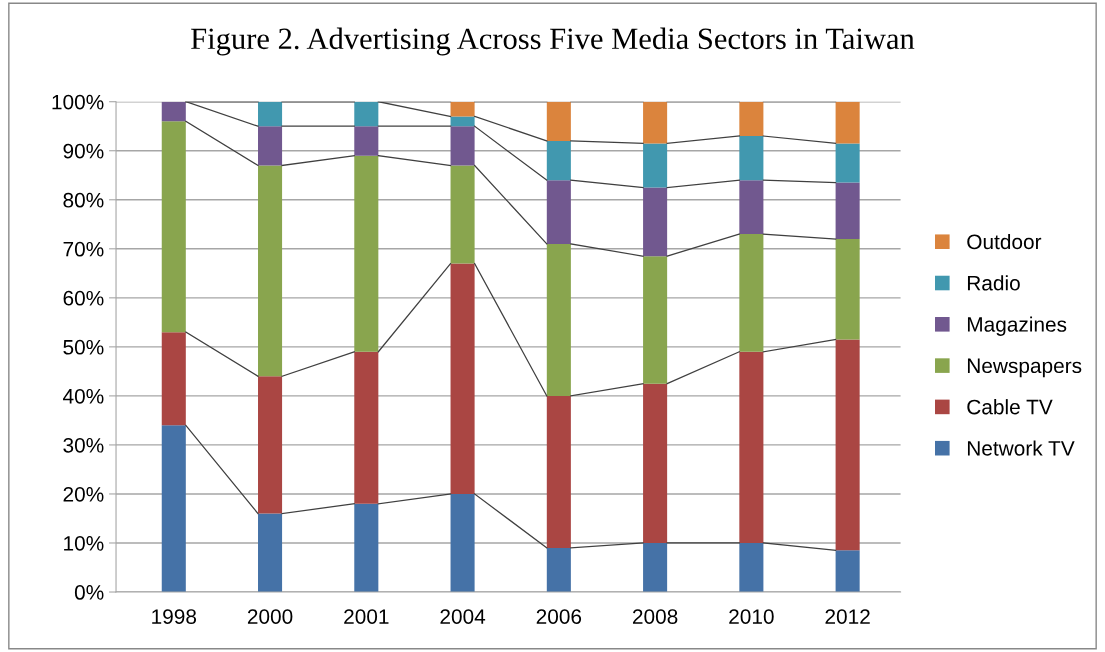  What do you see at coordinates (1021, 448) in the screenshot?
I see `legend-label: Network TV` at bounding box center [1021, 448].